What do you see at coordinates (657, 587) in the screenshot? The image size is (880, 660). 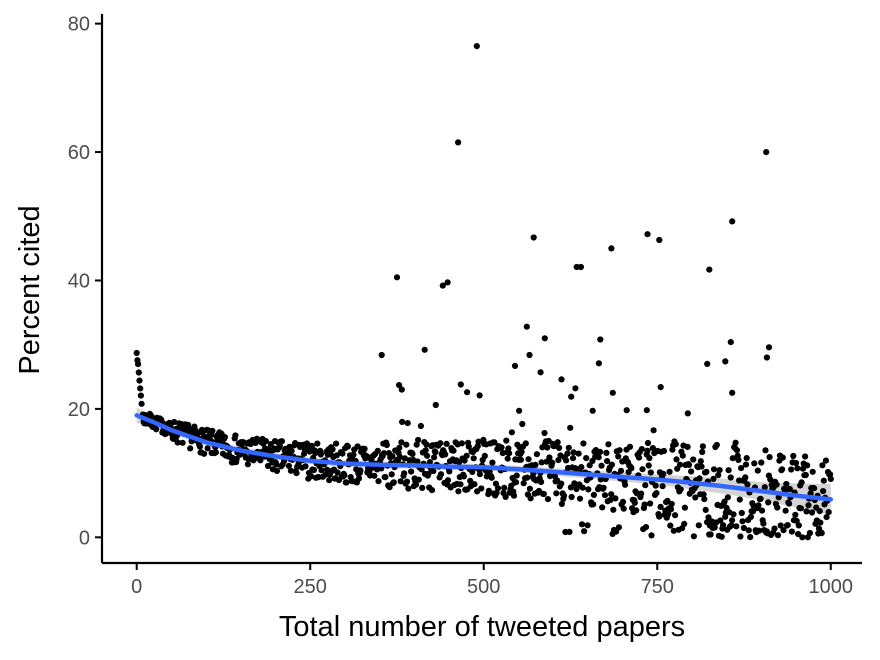 I see `x-tick-label: 750` at bounding box center [657, 587].